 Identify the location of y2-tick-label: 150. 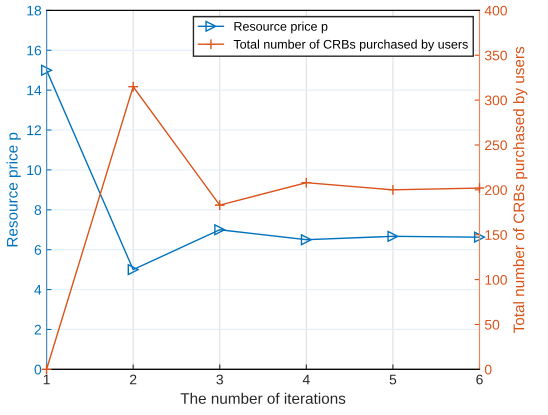
(496, 235).